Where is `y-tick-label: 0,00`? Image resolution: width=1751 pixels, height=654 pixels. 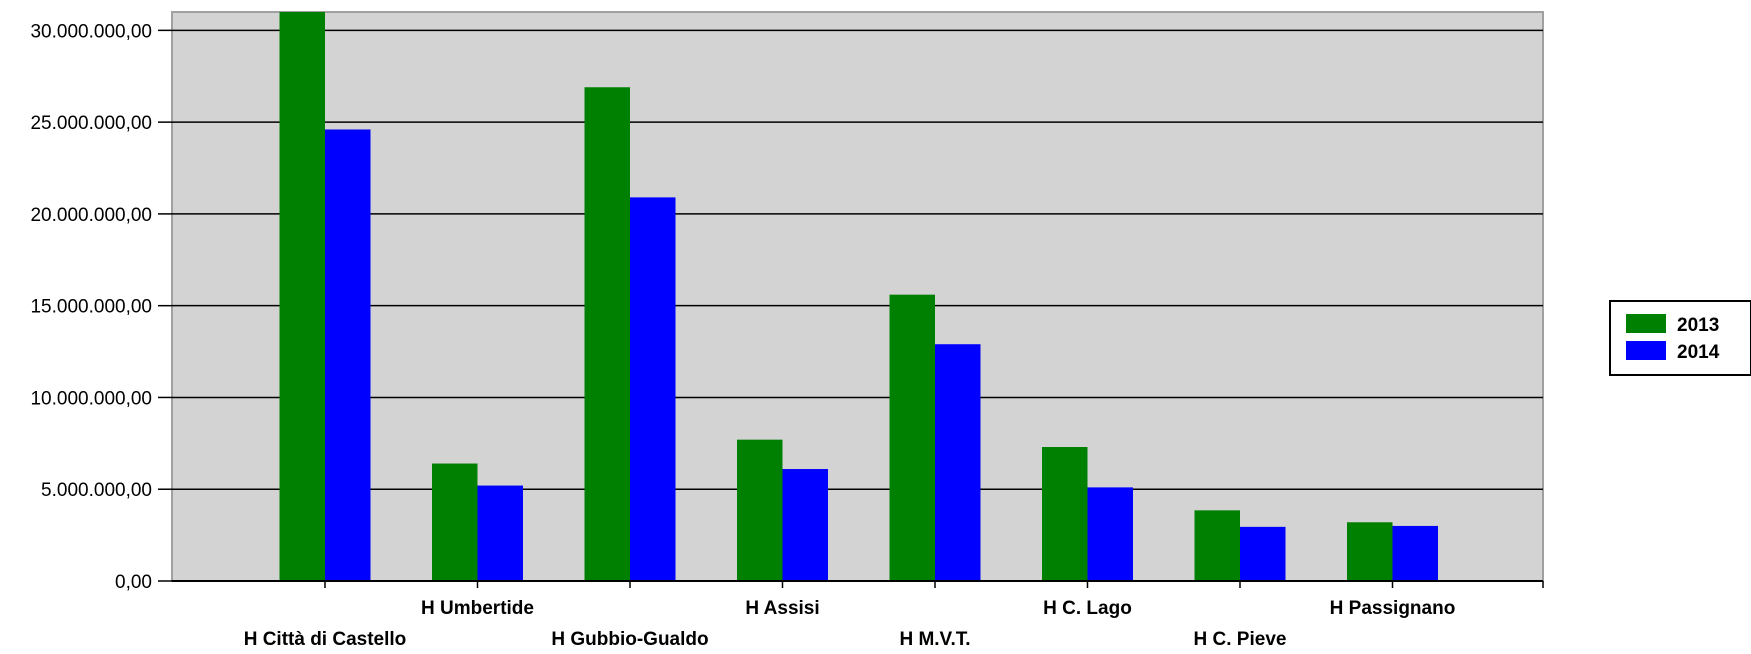
y-tick-label: 0,00 is located at coordinates (133, 582).